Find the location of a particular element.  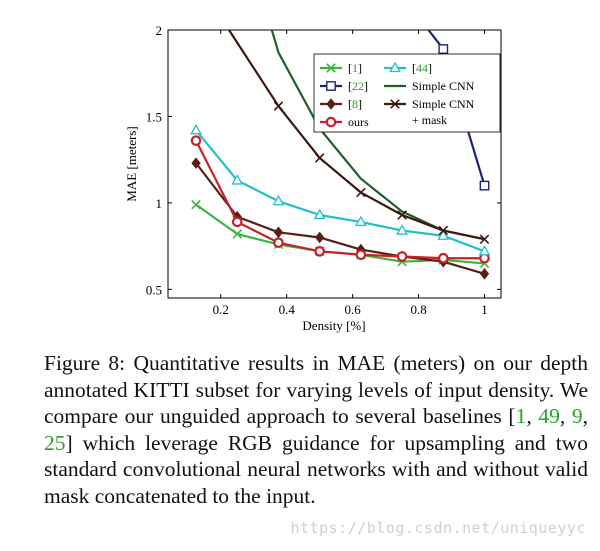

caption-citation: 25 is located at coordinates (55, 442).